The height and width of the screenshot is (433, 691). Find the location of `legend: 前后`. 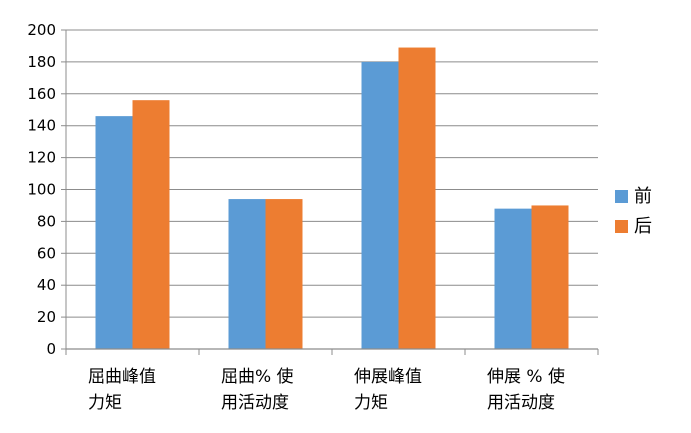

legend: 前后 is located at coordinates (633, 211).